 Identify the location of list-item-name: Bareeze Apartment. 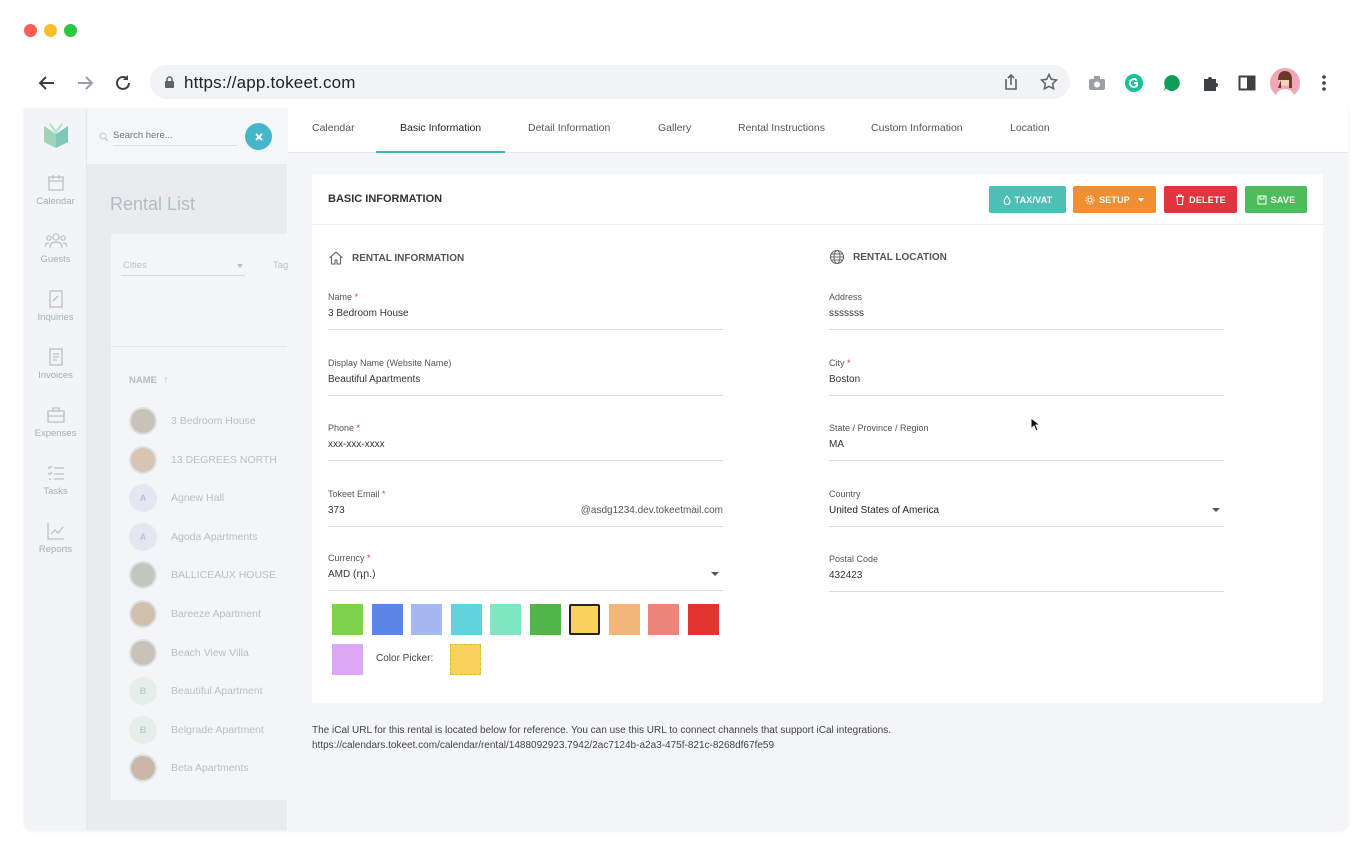
(216, 614).